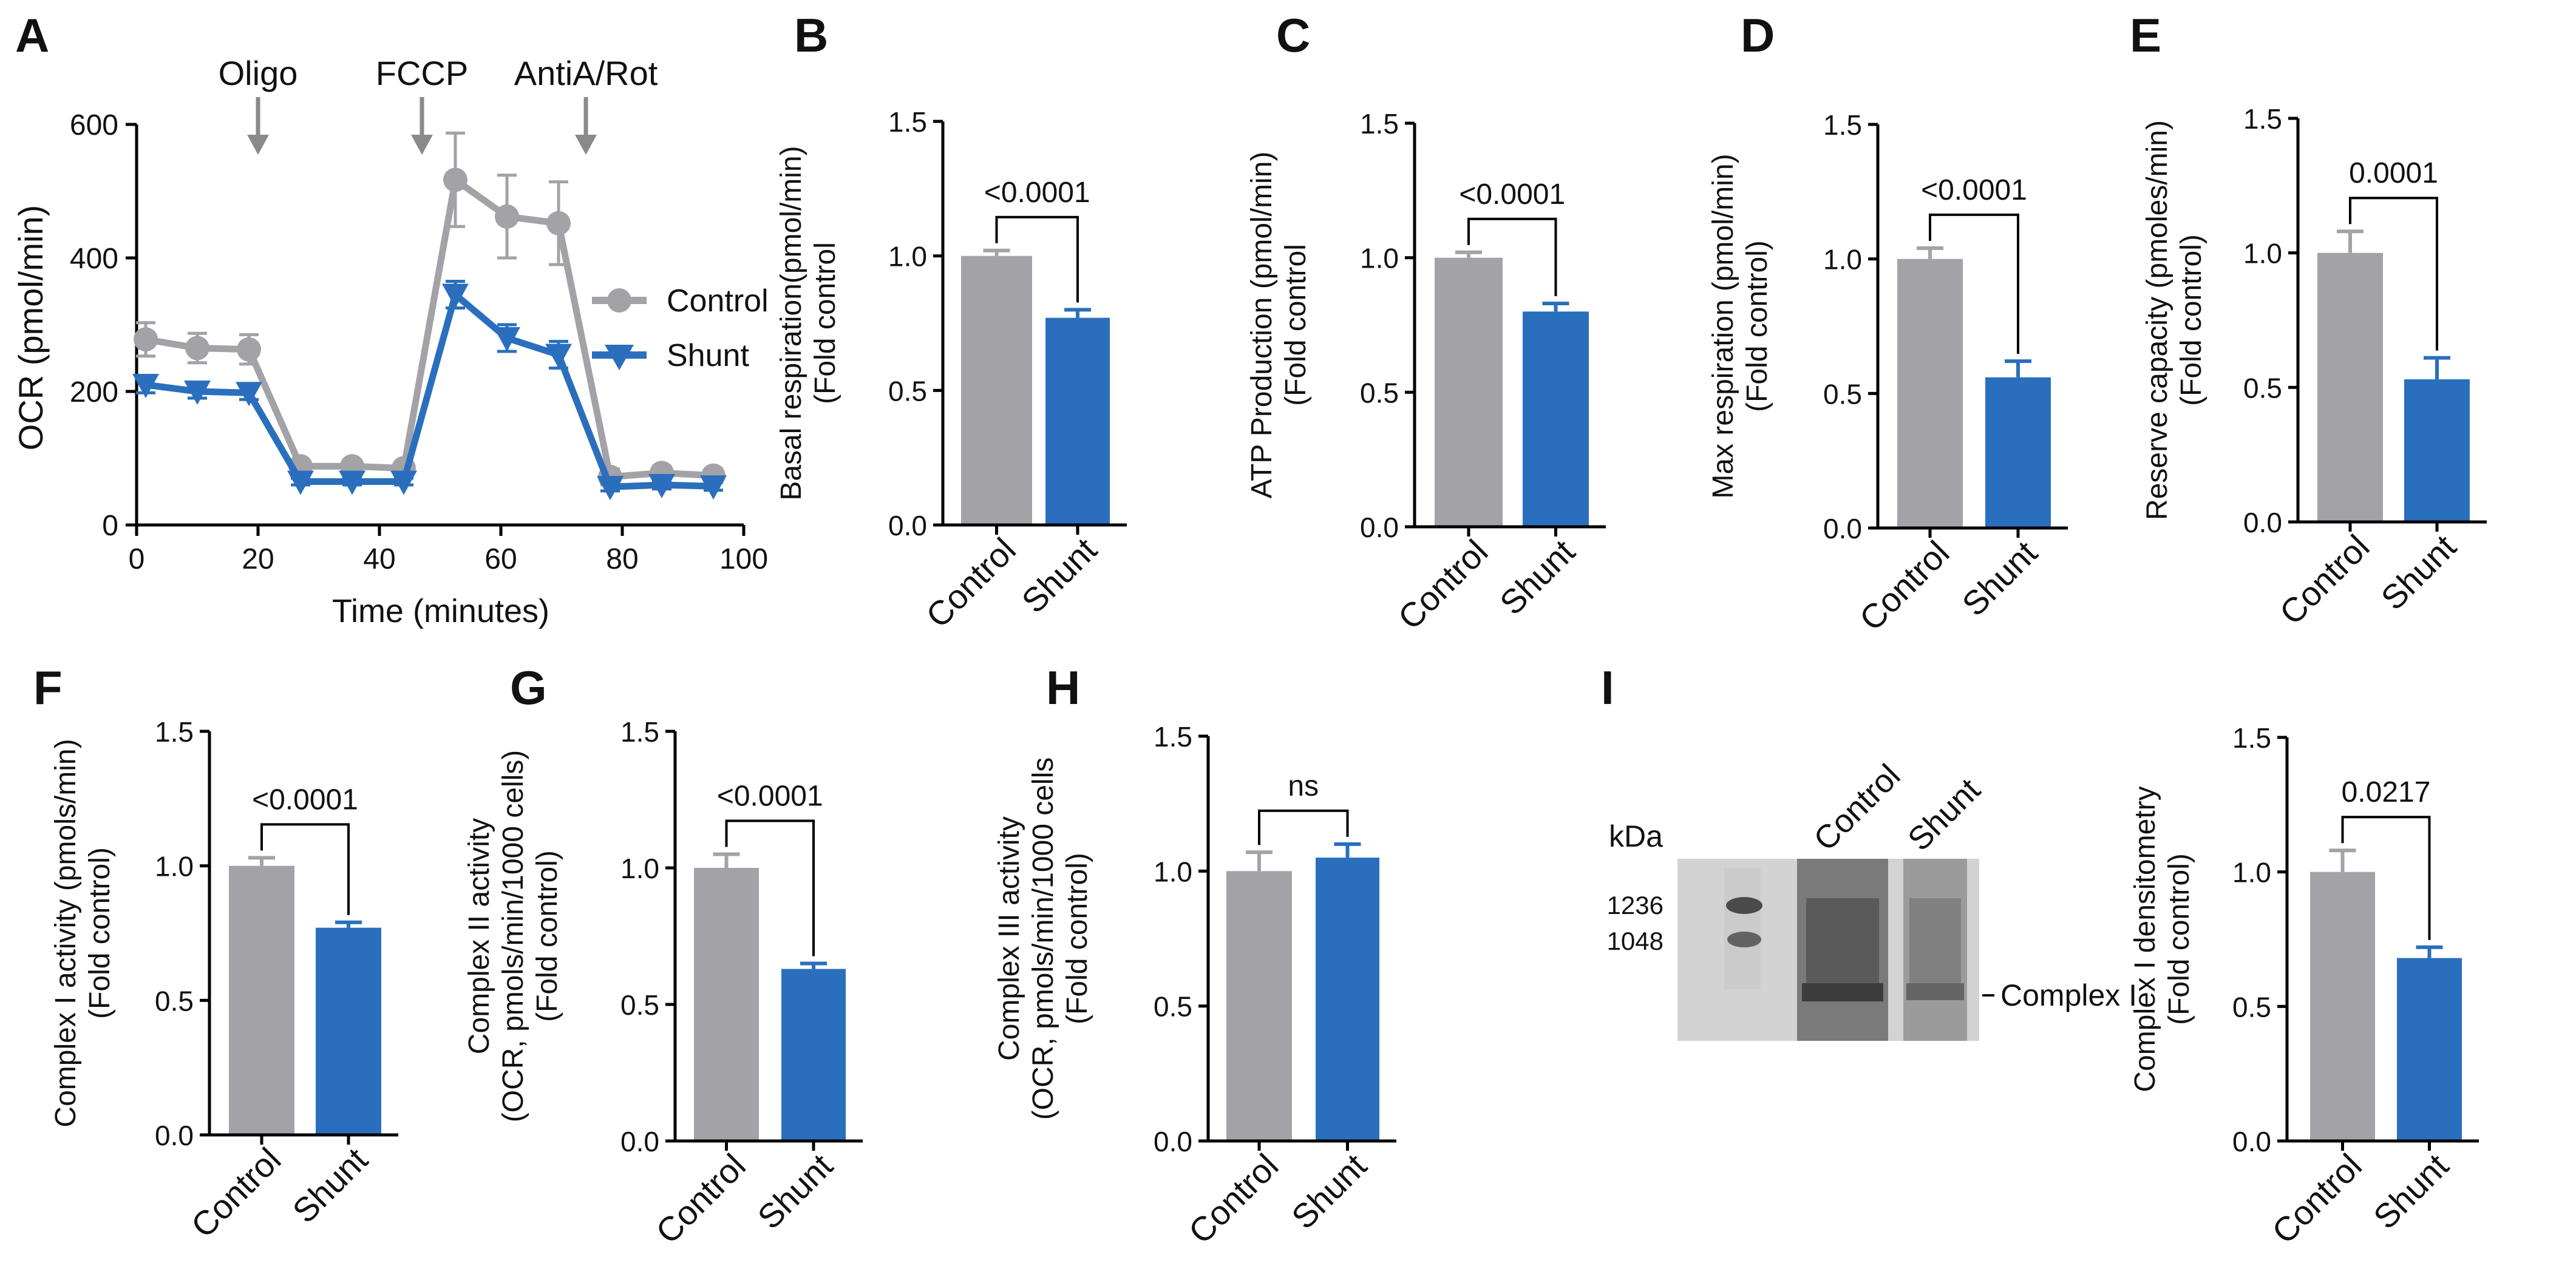 Image resolution: width=2576 pixels, height=1283 pixels. What do you see at coordinates (1043, 938) in the screenshot?
I see `panel-h-y-axis-label-line: (OCR, pmols/min/1000 cells` at bounding box center [1043, 938].